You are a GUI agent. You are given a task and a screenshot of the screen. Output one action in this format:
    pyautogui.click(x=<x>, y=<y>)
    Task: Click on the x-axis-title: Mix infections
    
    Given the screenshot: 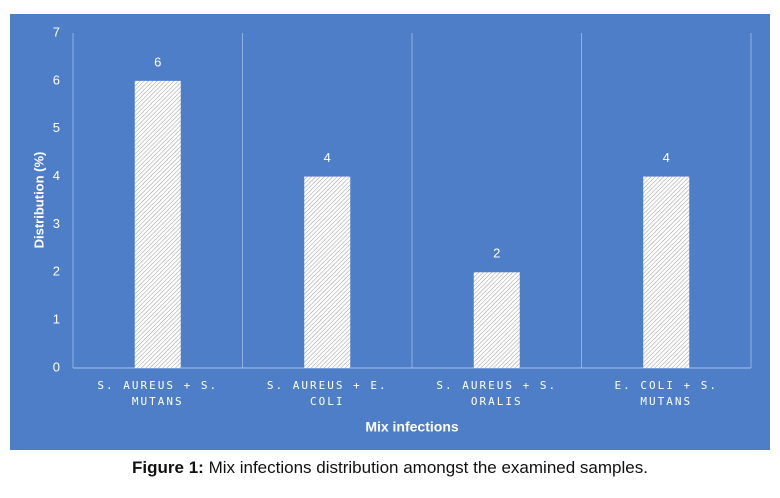 What is the action you would take?
    pyautogui.click(x=412, y=427)
    